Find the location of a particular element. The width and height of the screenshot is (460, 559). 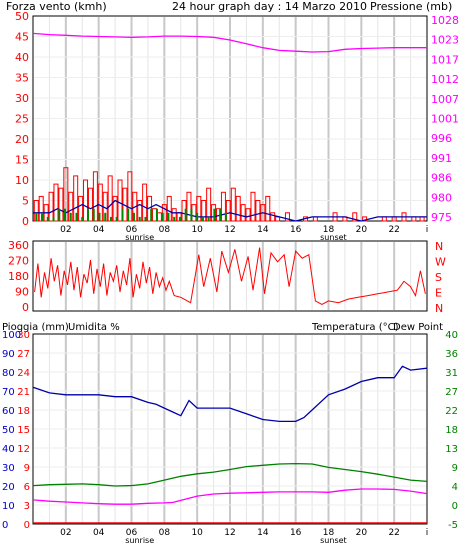

humidity-axis-label: Umidita % is located at coordinates (94, 327).